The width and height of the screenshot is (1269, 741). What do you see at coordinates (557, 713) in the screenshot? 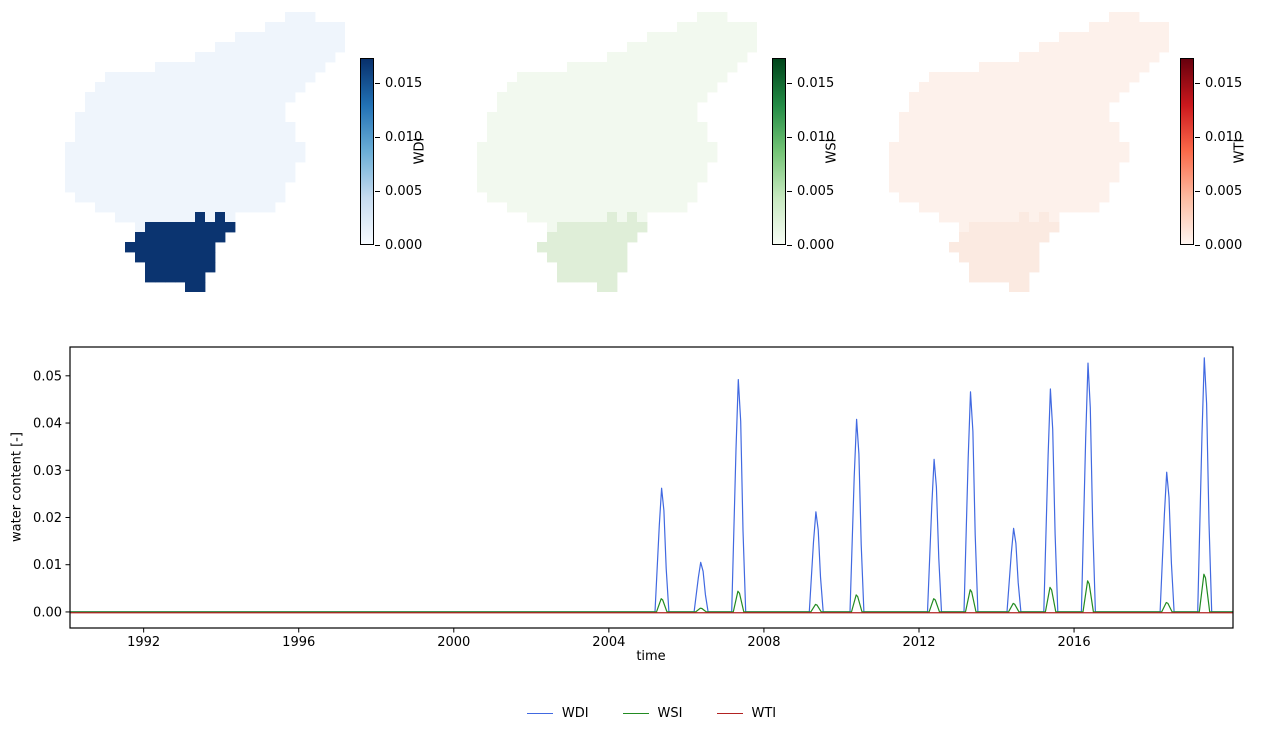
I see `legend-item-wdi: WDI` at bounding box center [557, 713].